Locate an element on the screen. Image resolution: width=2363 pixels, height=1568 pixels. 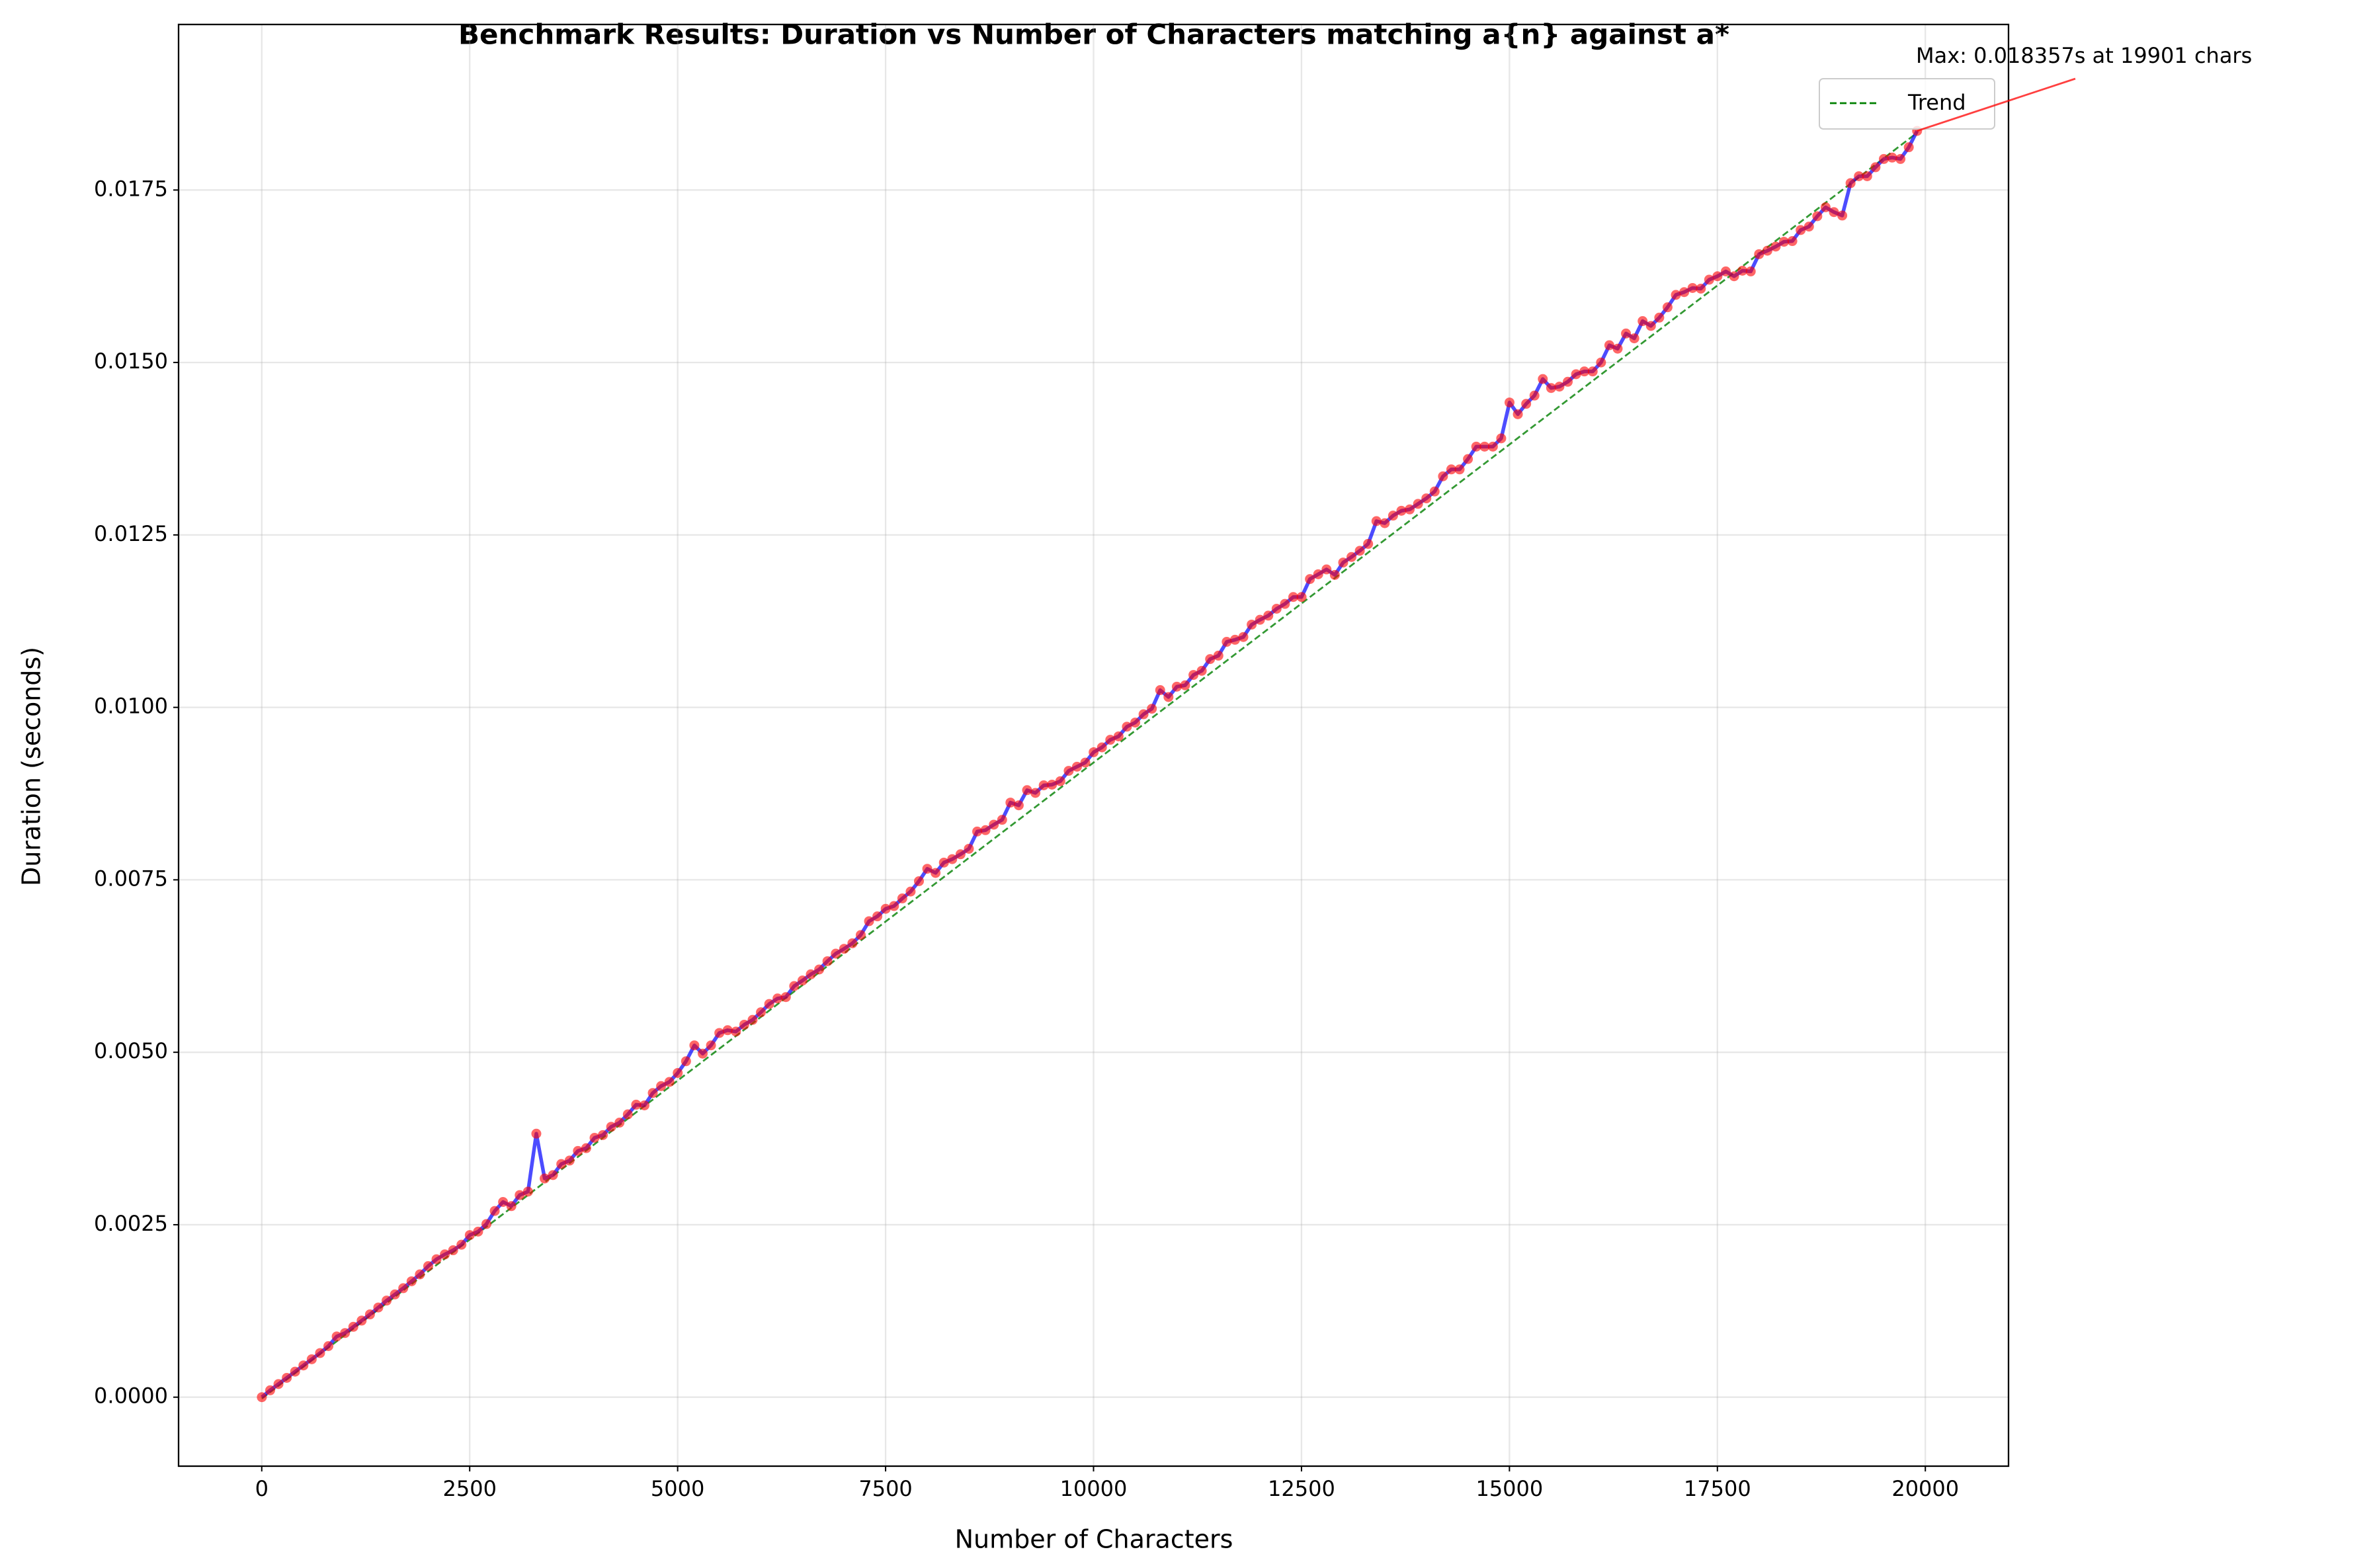
x-tick-label: 0 is located at coordinates (262, 1488).